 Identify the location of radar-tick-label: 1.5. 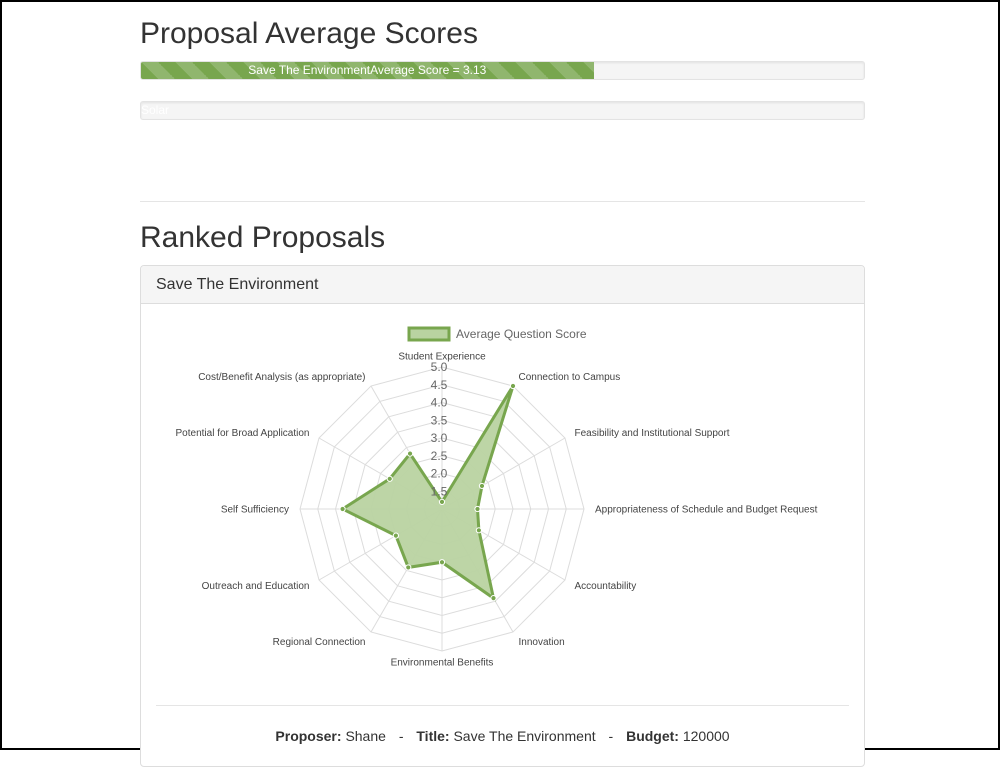
(439, 491).